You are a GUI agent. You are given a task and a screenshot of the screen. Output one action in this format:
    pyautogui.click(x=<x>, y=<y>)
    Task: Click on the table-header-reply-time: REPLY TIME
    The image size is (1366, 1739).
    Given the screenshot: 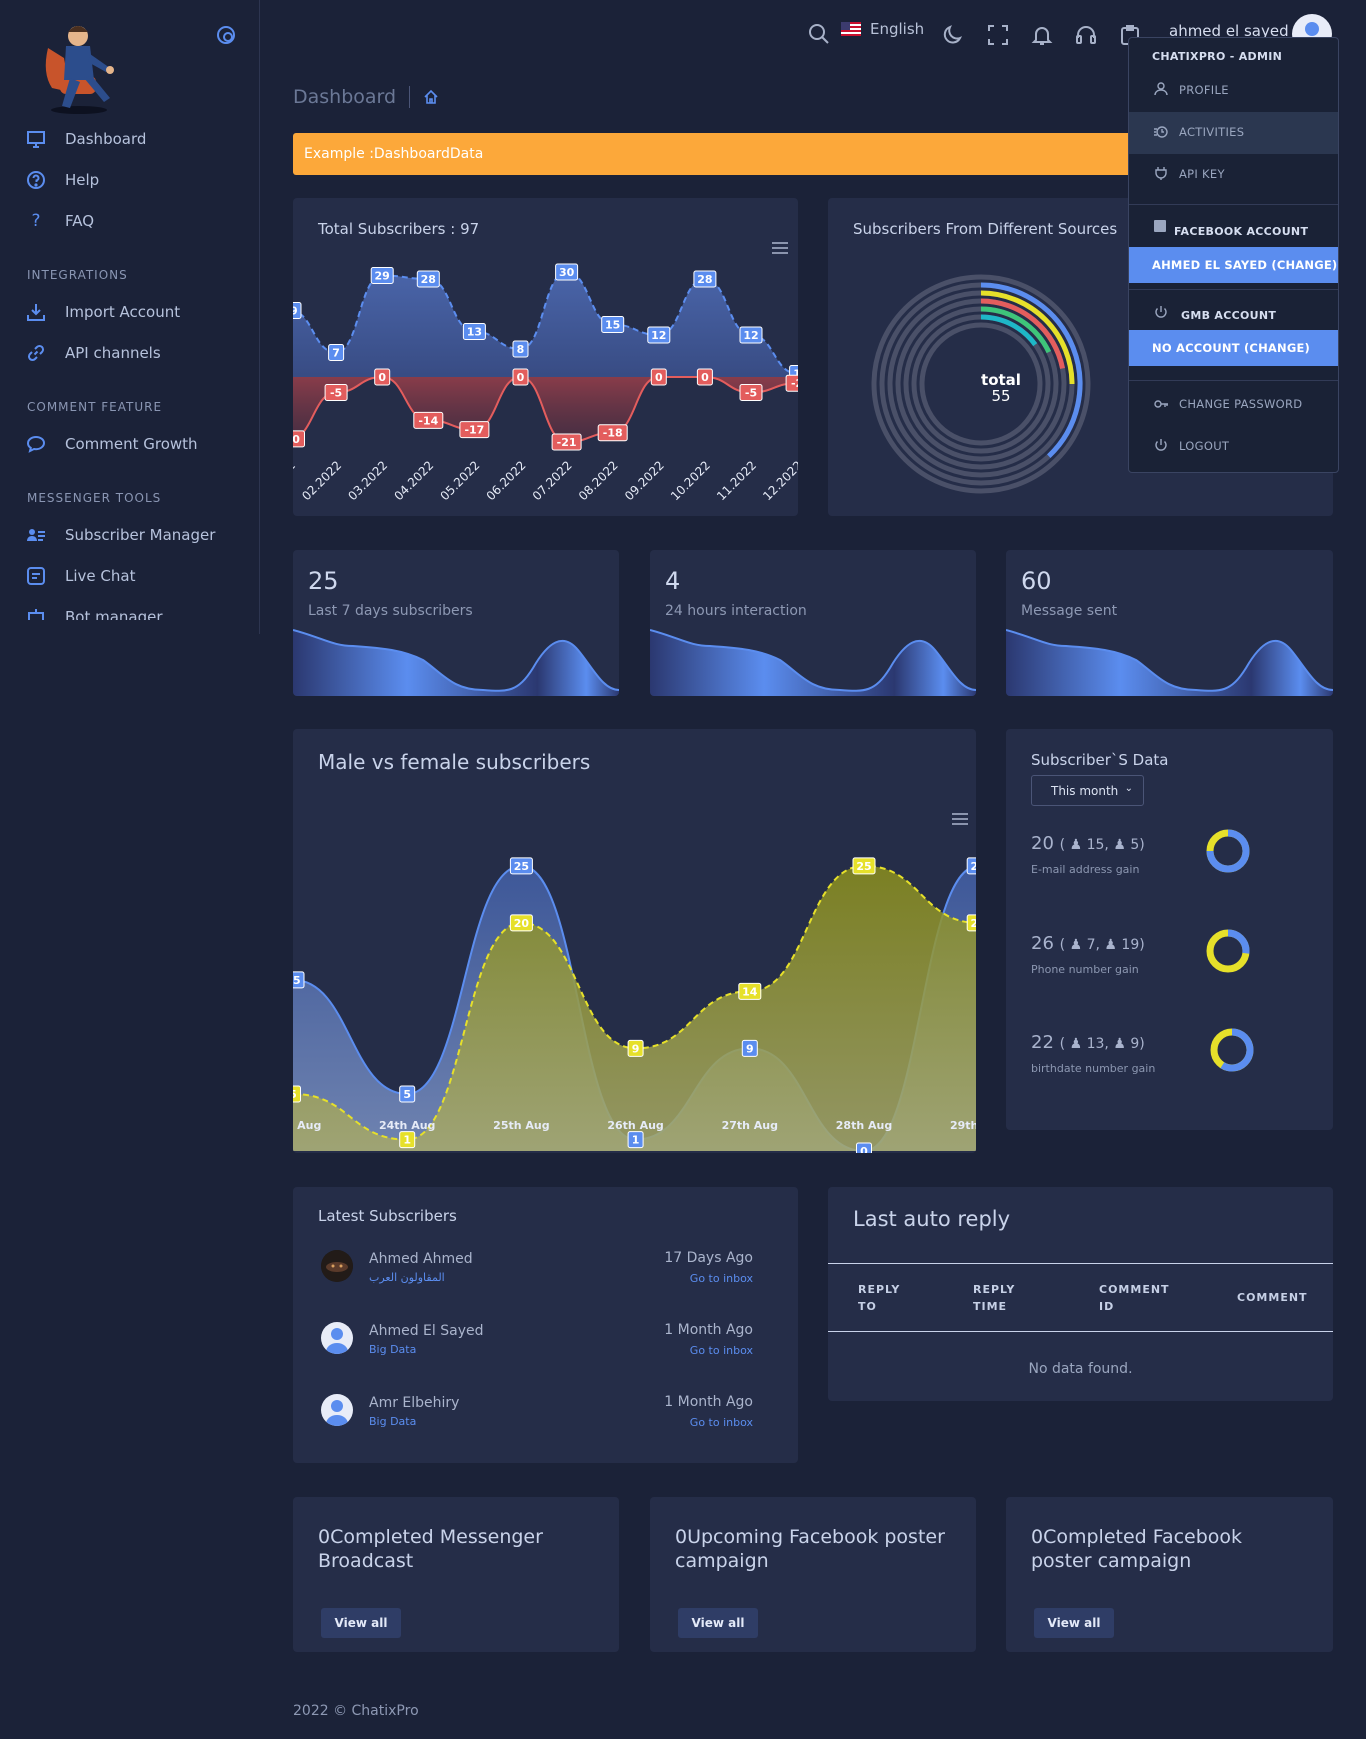 What is the action you would take?
    pyautogui.click(x=994, y=1298)
    